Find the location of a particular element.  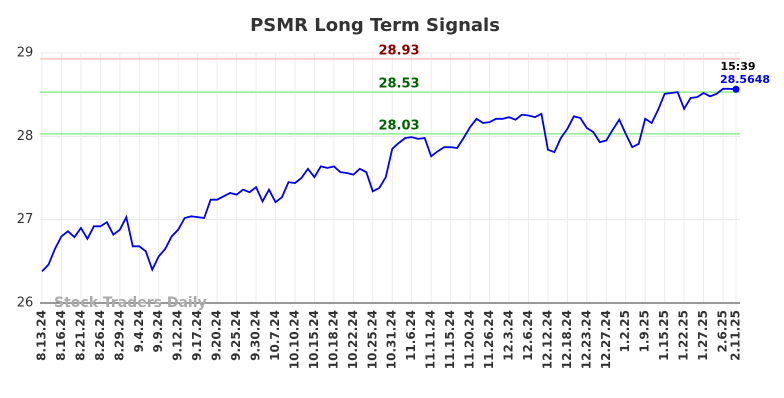

x-tick-label: 8.16.24 is located at coordinates (61, 335).